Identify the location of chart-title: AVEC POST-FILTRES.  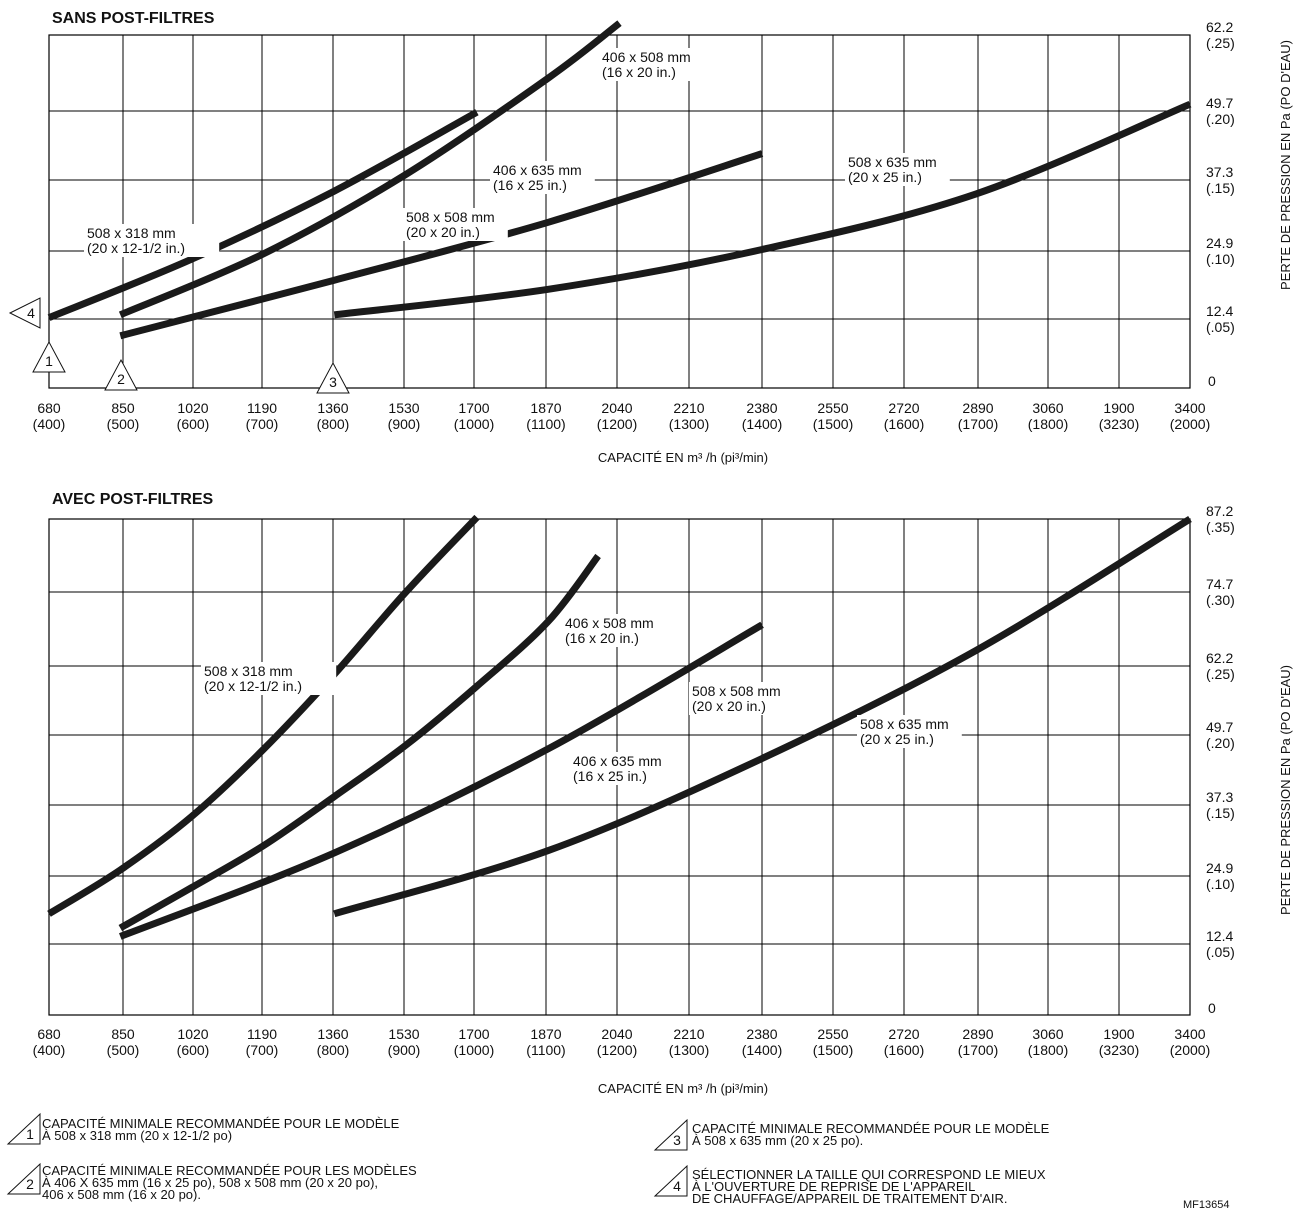
(133, 499).